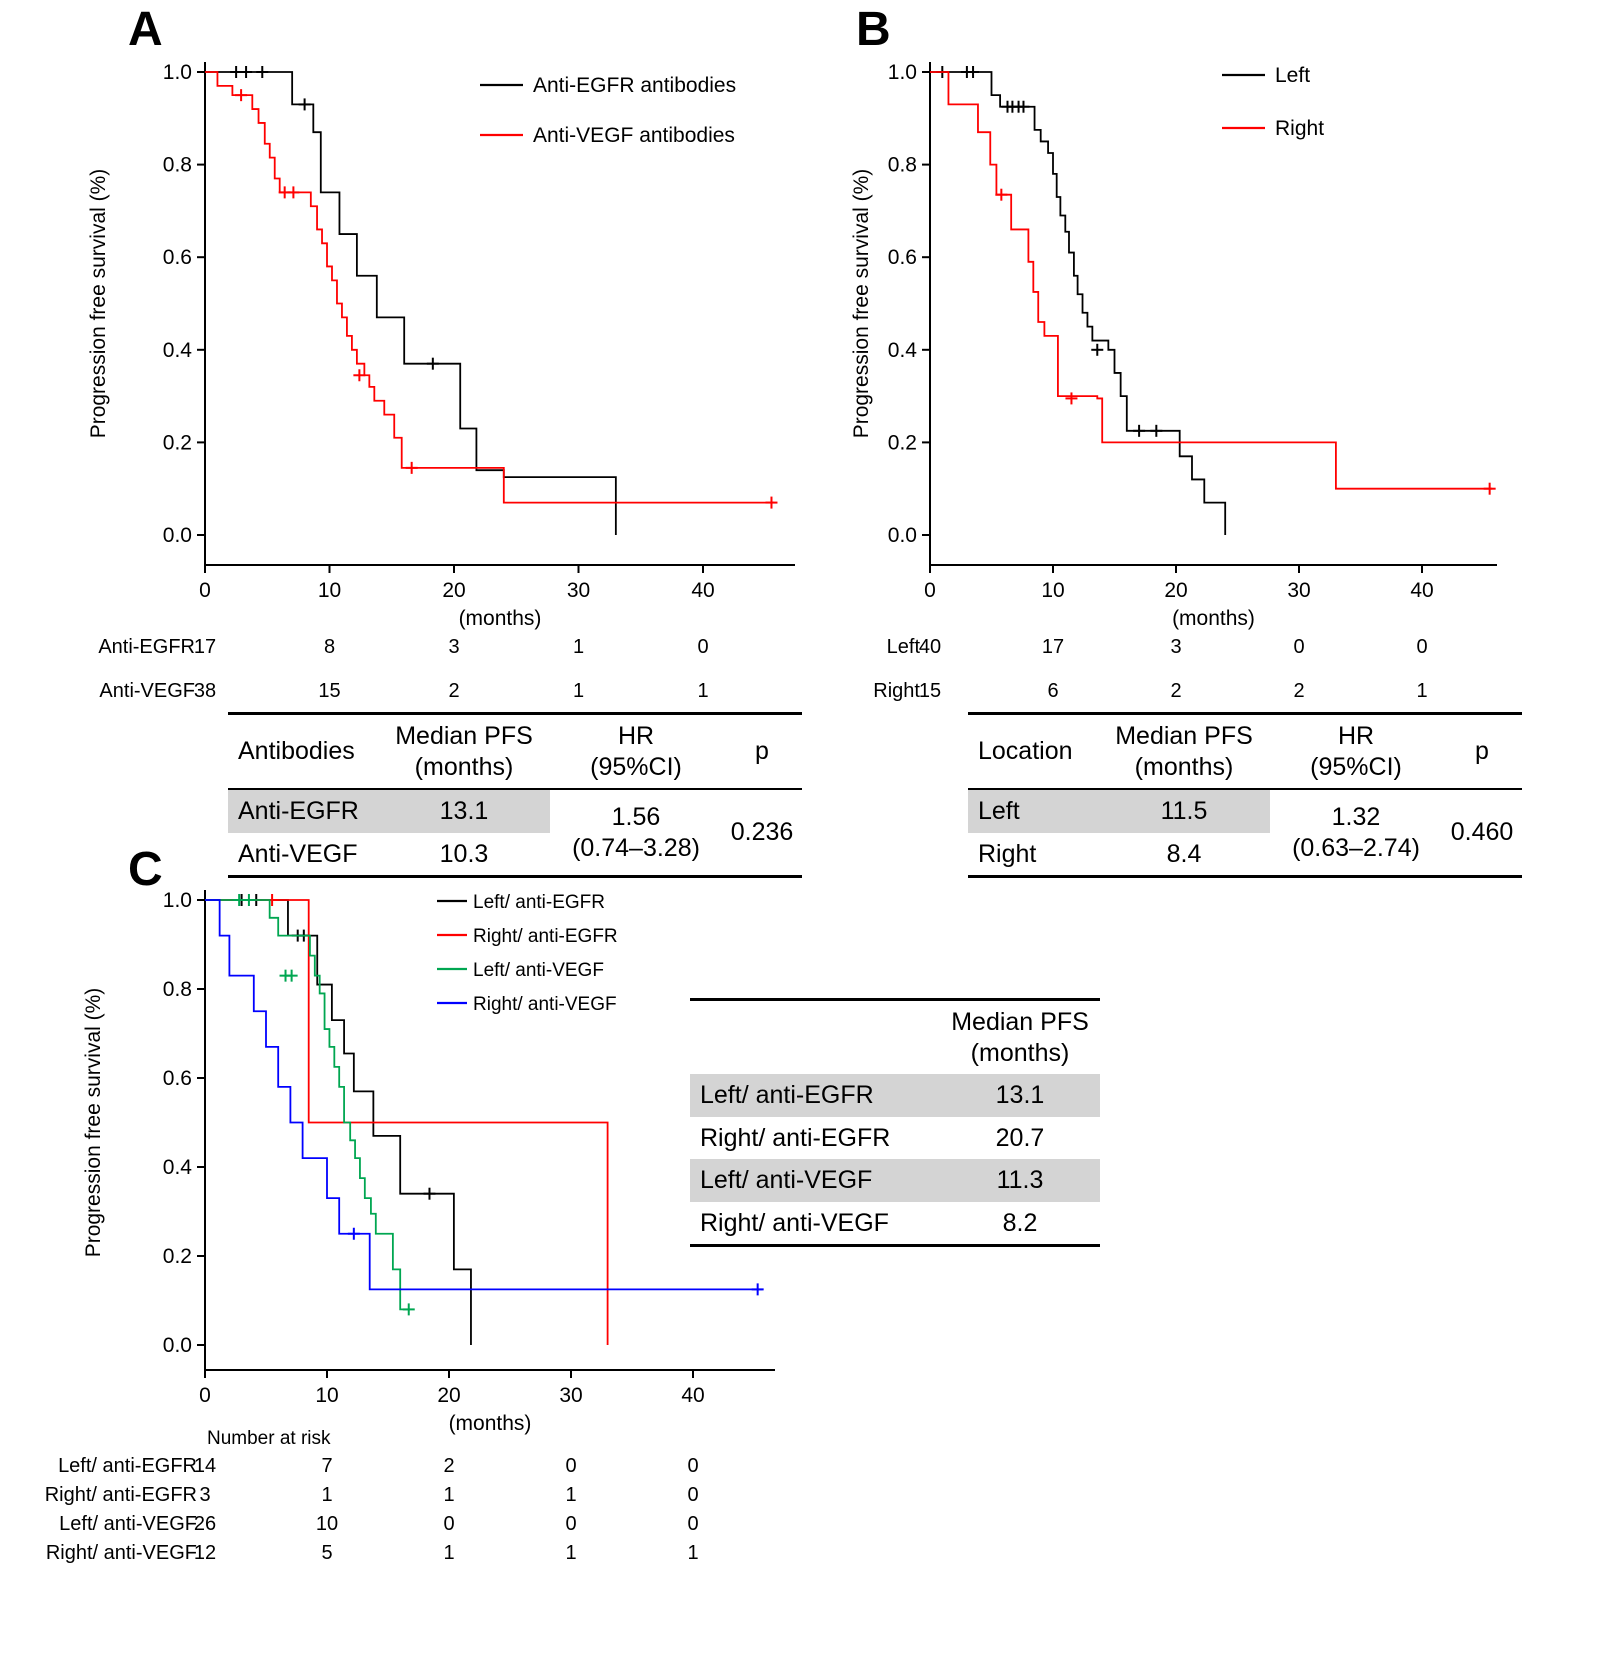 This screenshot has height=1659, width=1600. I want to click on svg-text: 3, so click(1175, 647).